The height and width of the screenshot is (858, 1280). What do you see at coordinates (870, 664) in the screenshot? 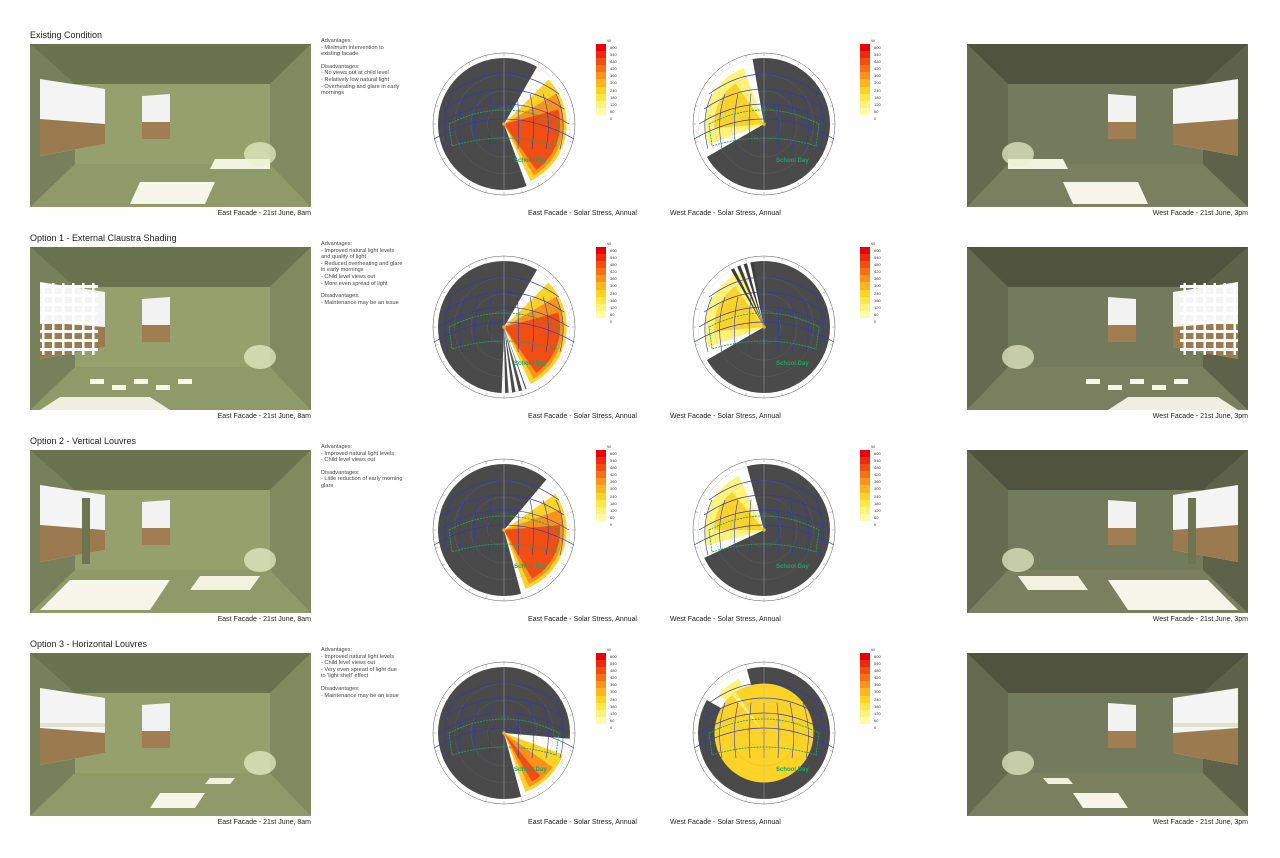
I see `legend-swatch: 540` at bounding box center [870, 664].